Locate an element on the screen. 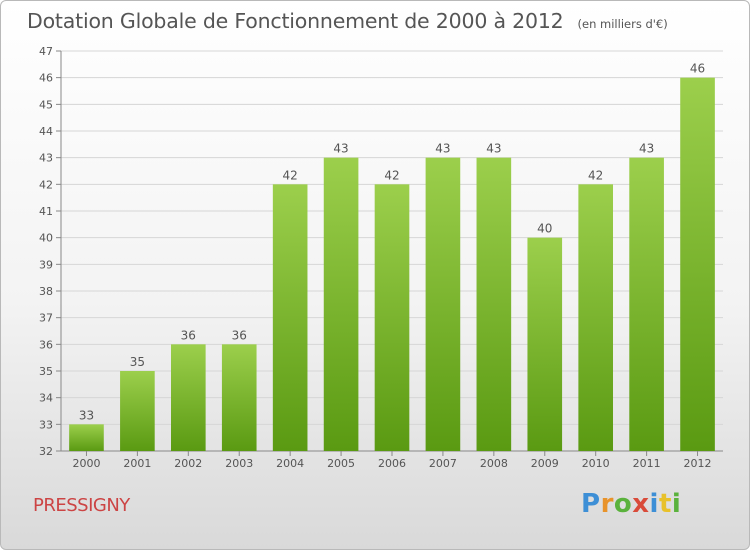  town-name: PRESSIGNY is located at coordinates (81, 505).